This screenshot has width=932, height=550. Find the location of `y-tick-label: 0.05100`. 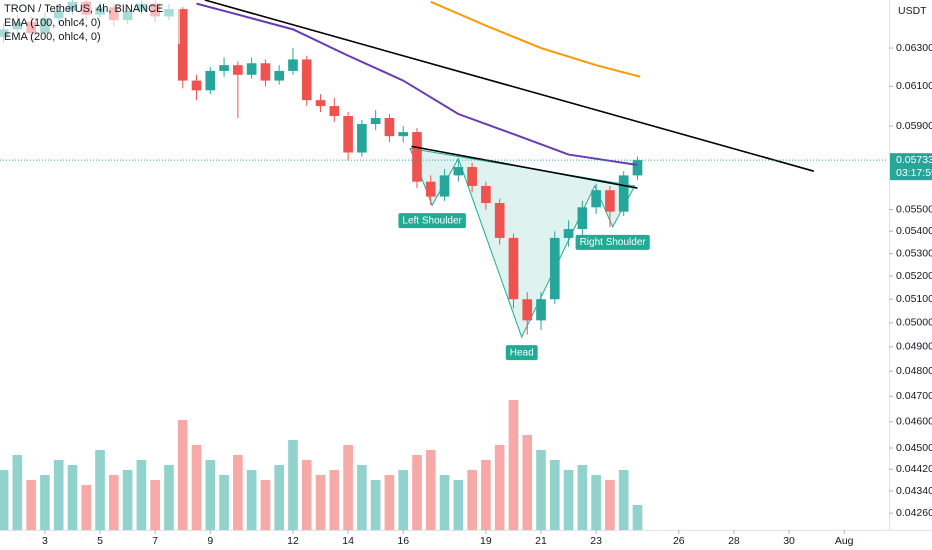

y-tick-label: 0.05100 is located at coordinates (914, 299).